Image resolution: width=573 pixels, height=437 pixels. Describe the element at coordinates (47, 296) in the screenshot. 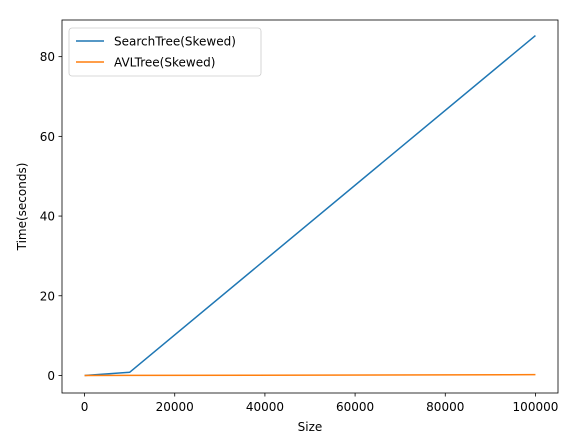

I see `y-tick-label: 20` at that location.